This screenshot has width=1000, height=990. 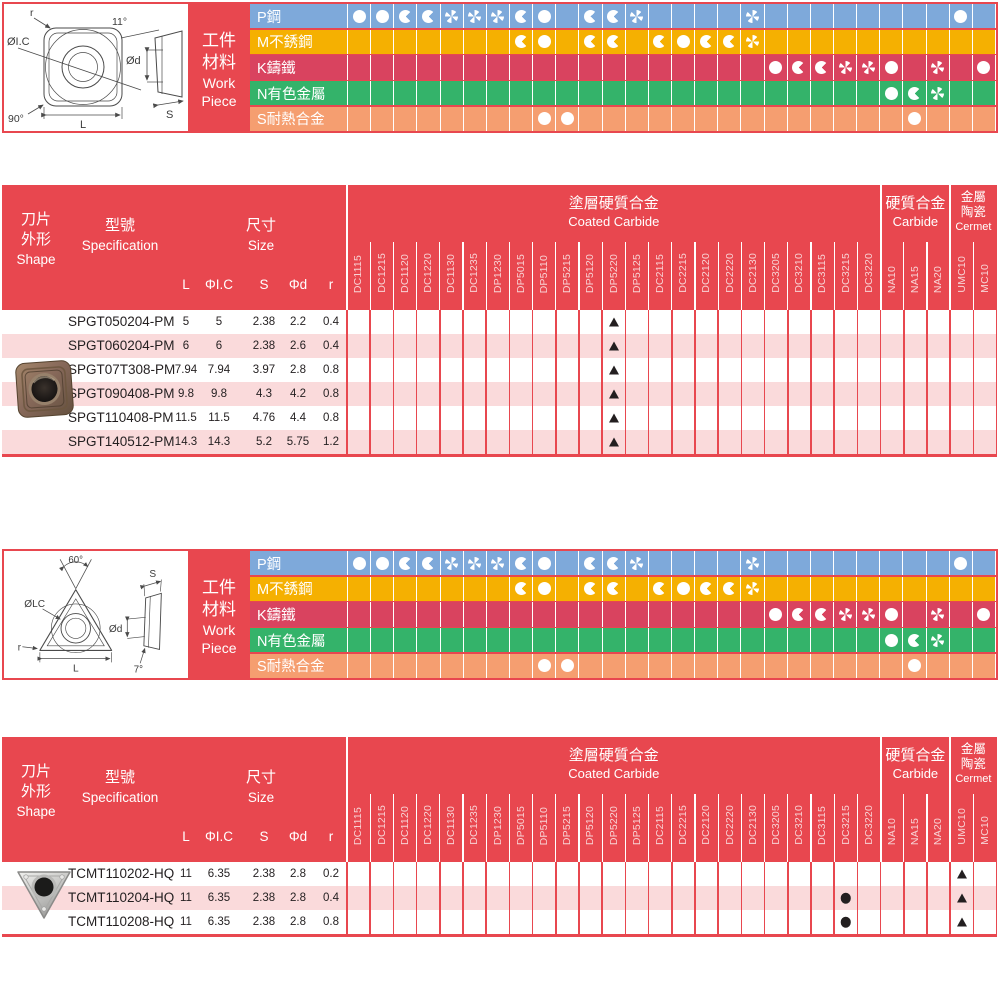 What do you see at coordinates (186, 898) in the screenshot?
I see `size-value: 11` at bounding box center [186, 898].